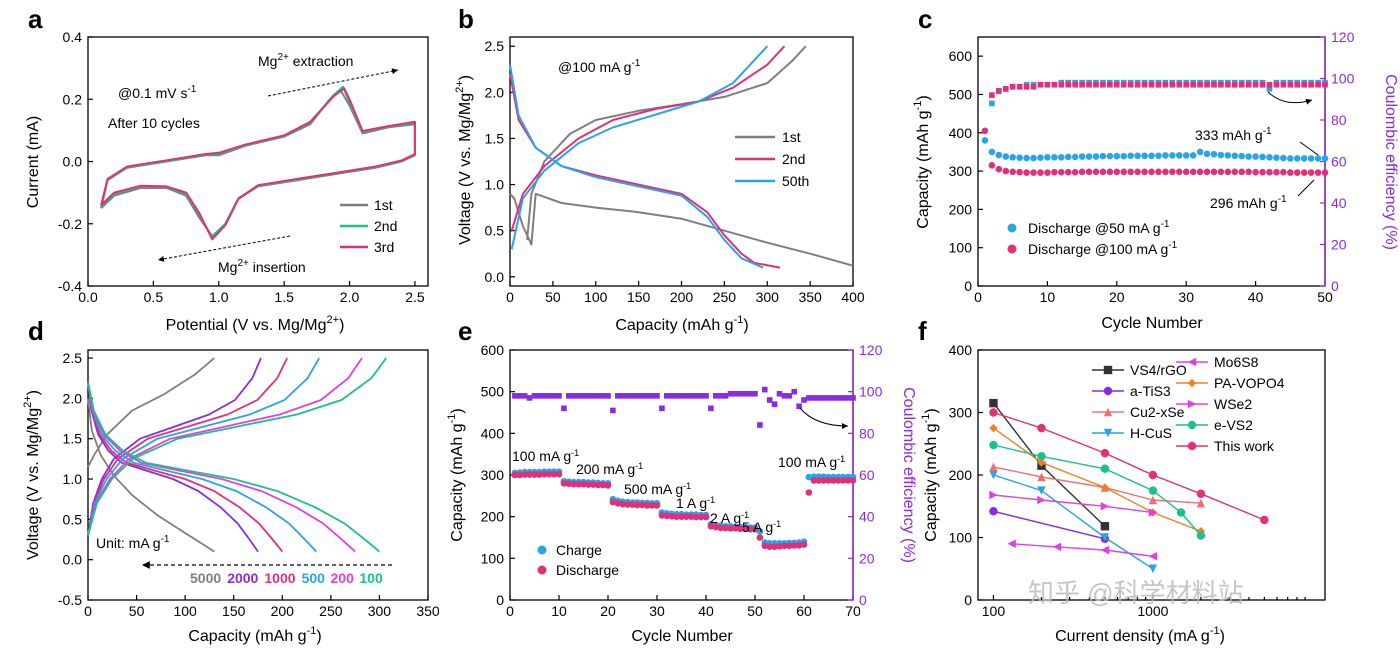  Describe the element at coordinates (36, 331) in the screenshot. I see `panel-label-d: d` at that location.